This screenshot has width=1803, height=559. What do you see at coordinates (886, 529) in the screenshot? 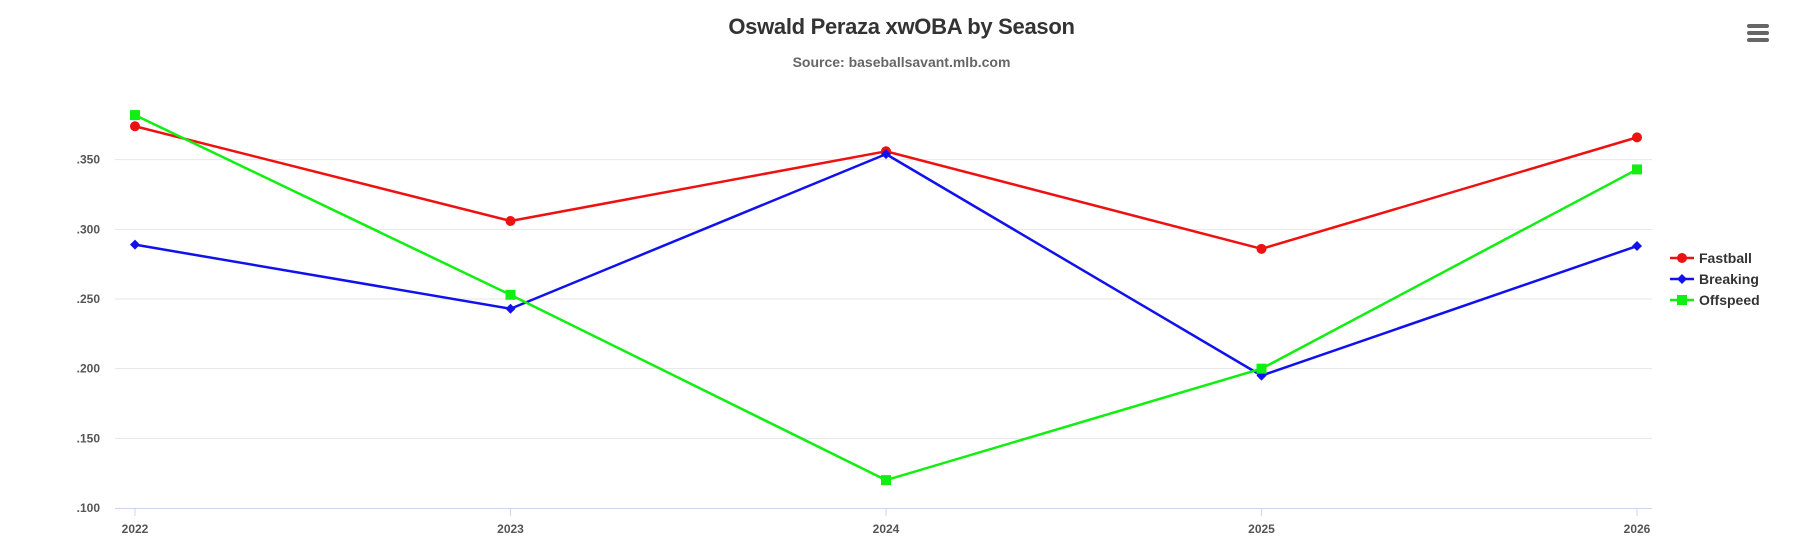
I see `x-tick-label: 2024` at bounding box center [886, 529].